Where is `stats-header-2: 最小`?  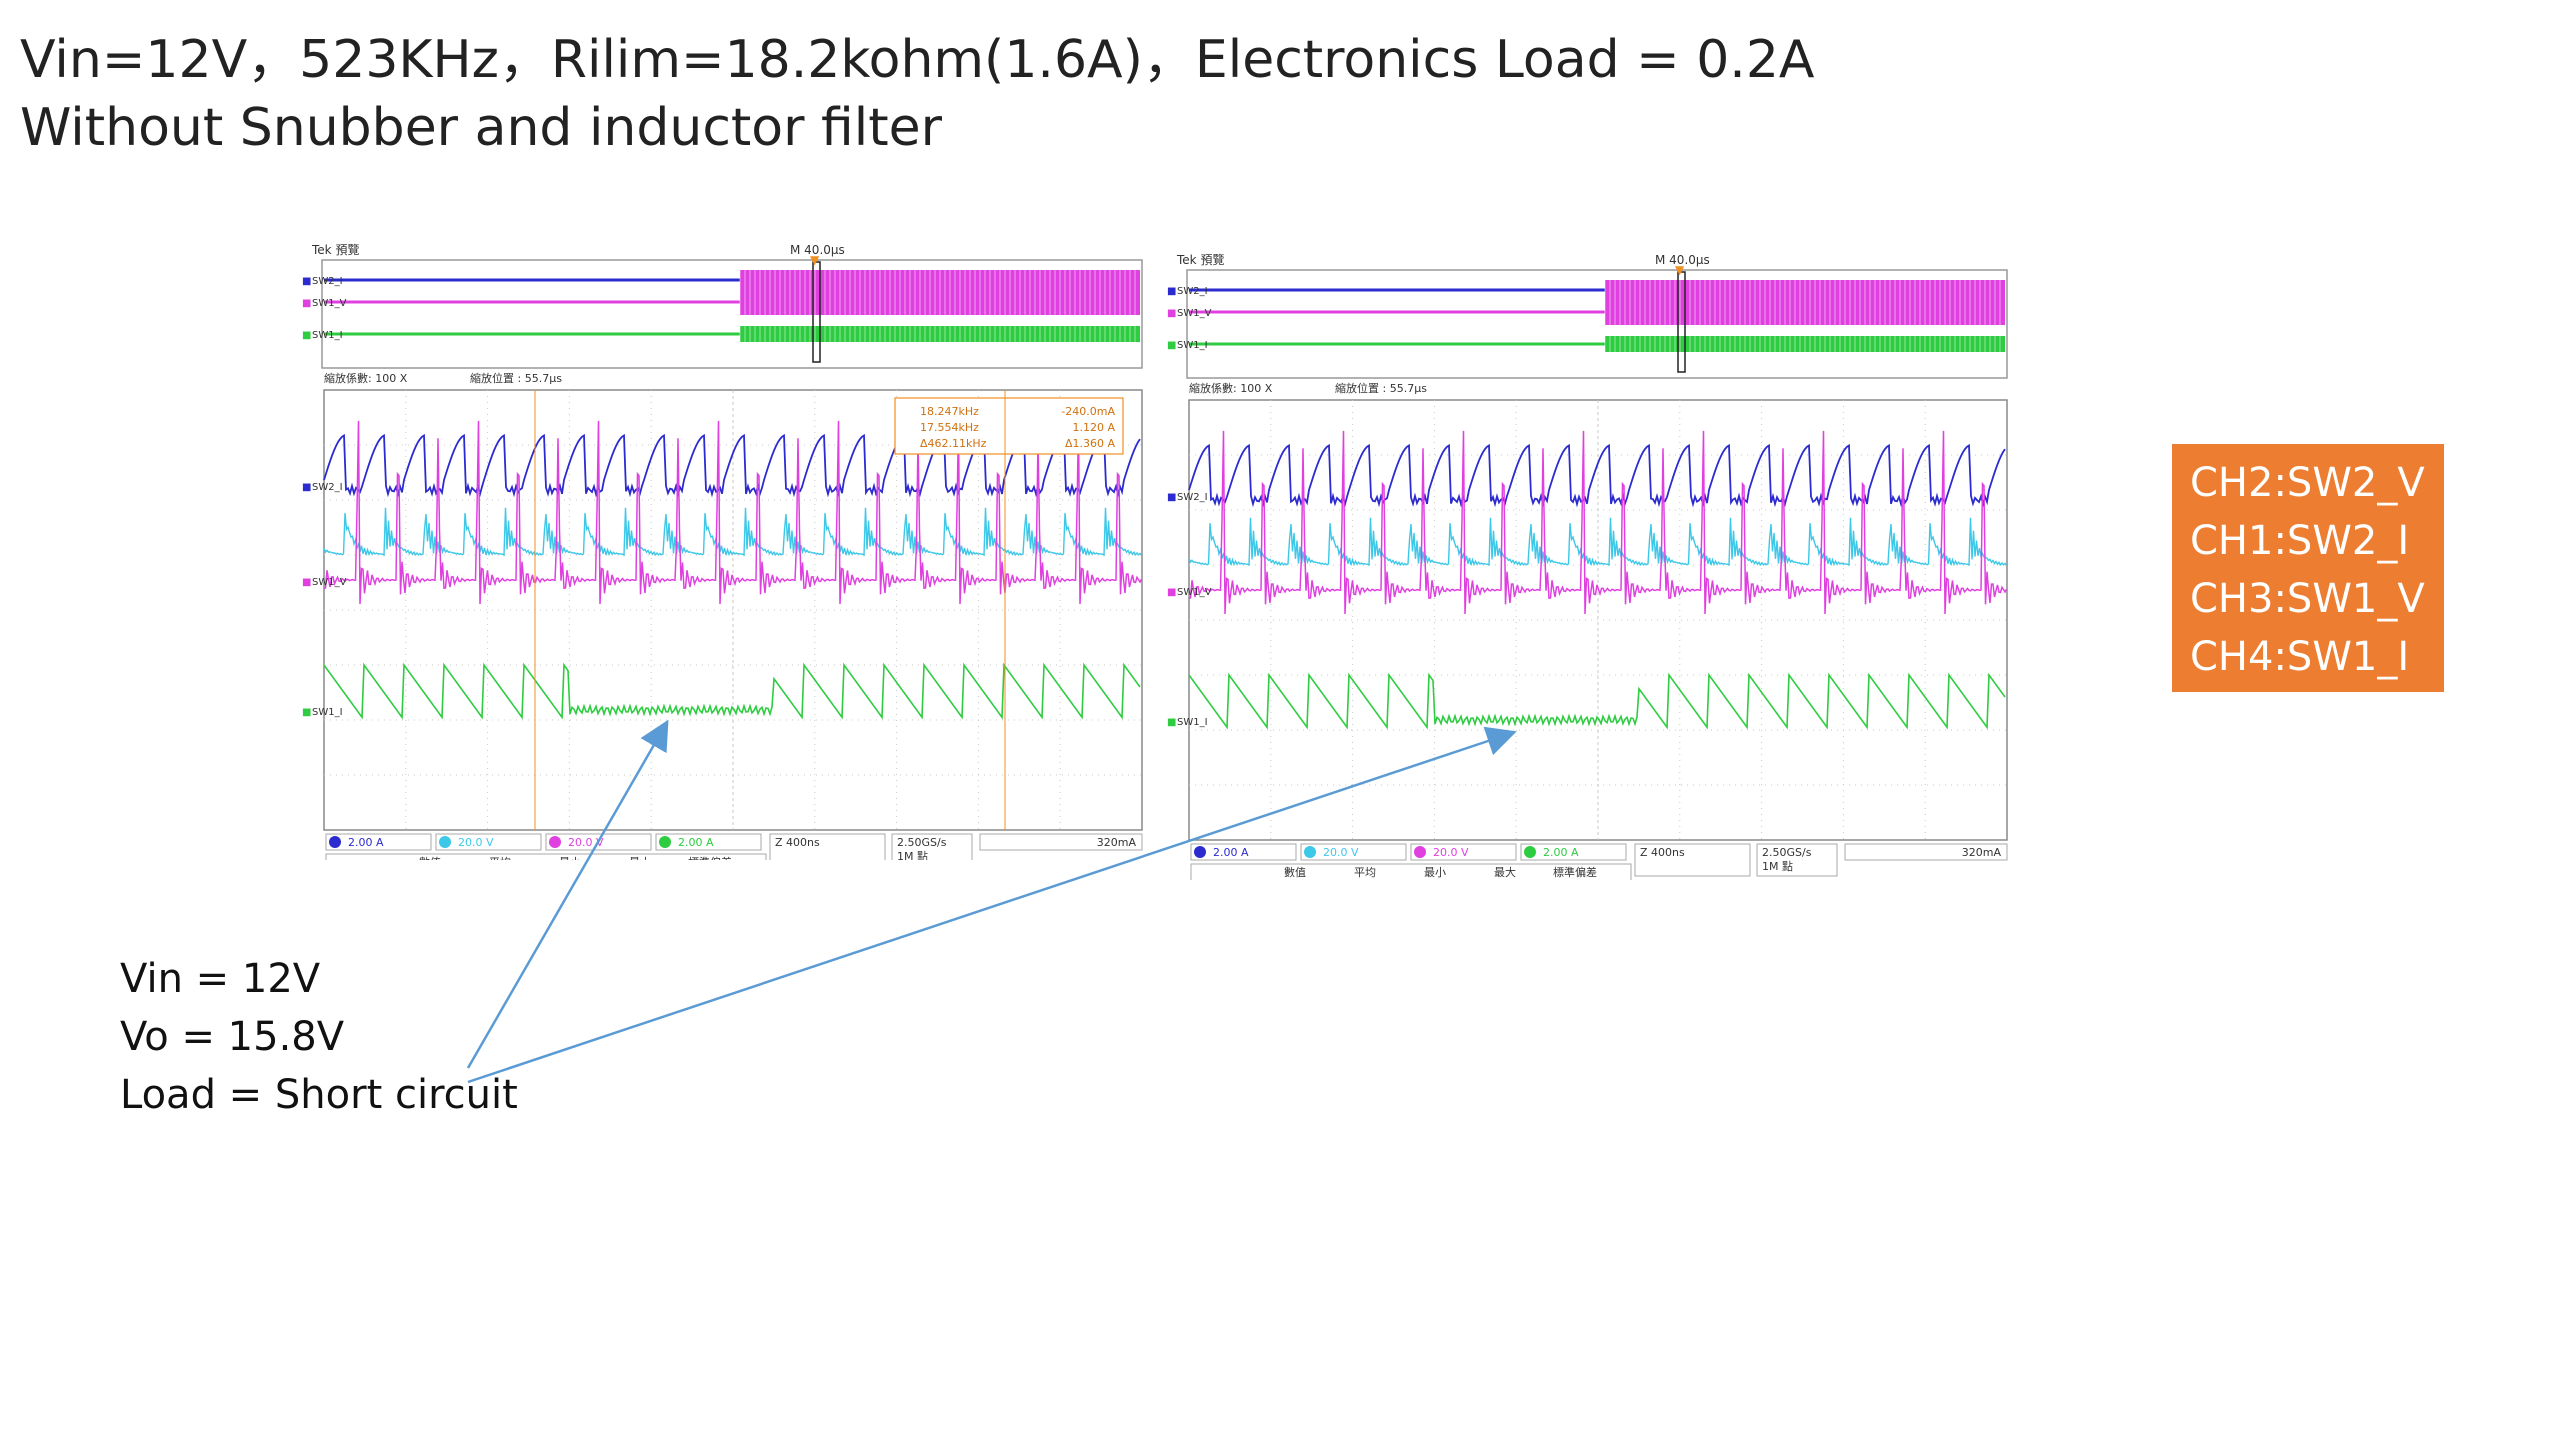
stats-header-2: 最小 is located at coordinates (570, 858).